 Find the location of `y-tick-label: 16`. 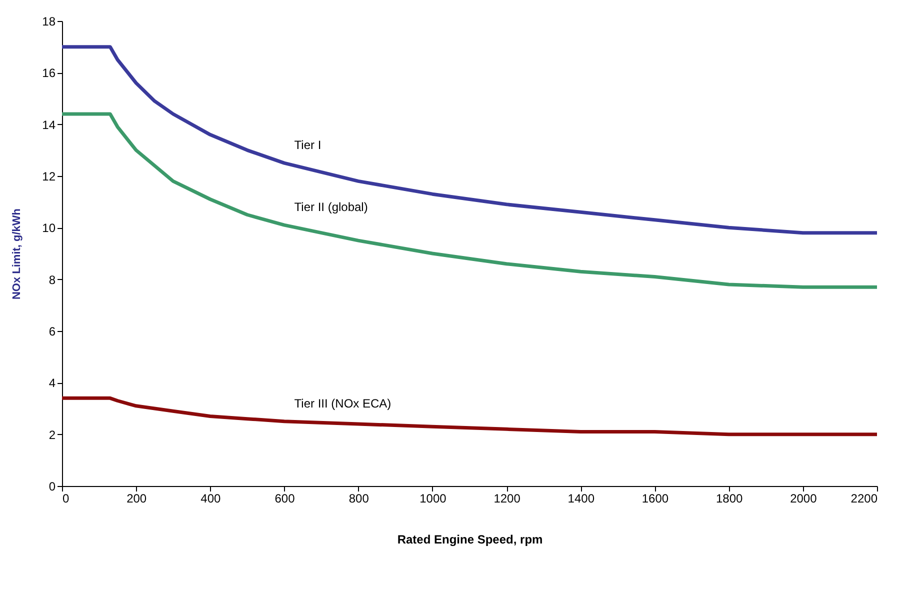

y-tick-label: 16 is located at coordinates (49, 73).